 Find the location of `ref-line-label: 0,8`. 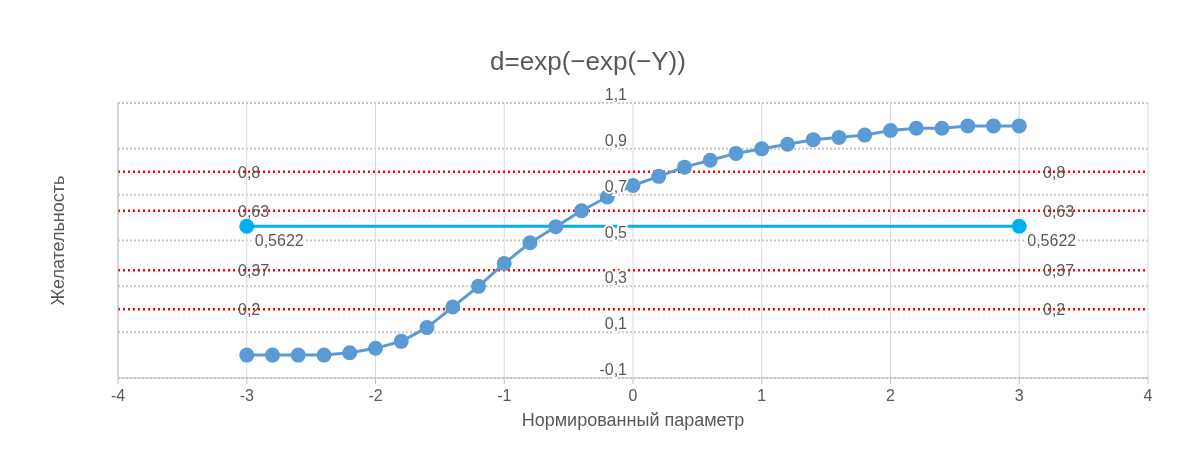

ref-line-label: 0,8 is located at coordinates (249, 172).